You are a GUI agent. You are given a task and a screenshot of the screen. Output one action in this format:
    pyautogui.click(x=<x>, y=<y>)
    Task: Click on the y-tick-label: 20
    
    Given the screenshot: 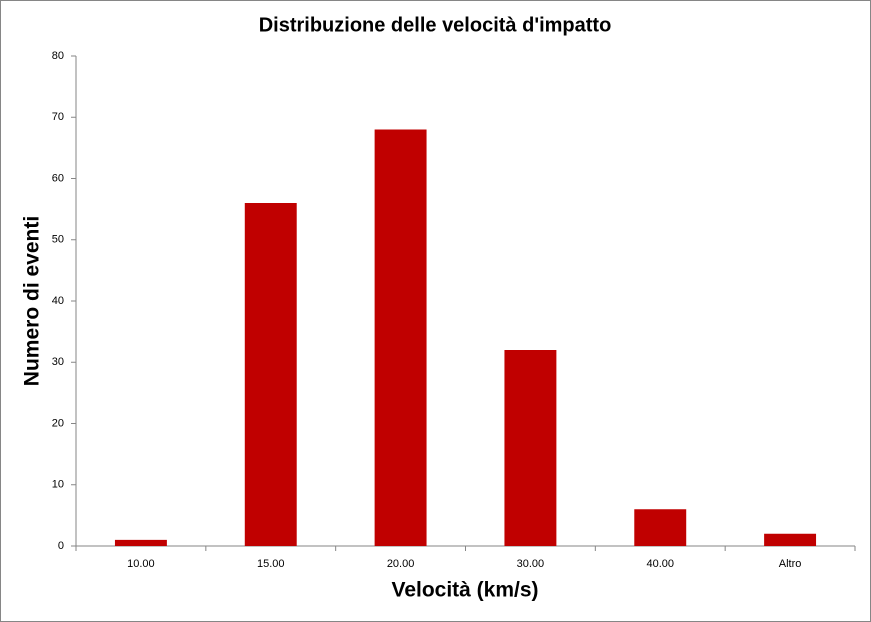 What is the action you would take?
    pyautogui.click(x=58, y=423)
    